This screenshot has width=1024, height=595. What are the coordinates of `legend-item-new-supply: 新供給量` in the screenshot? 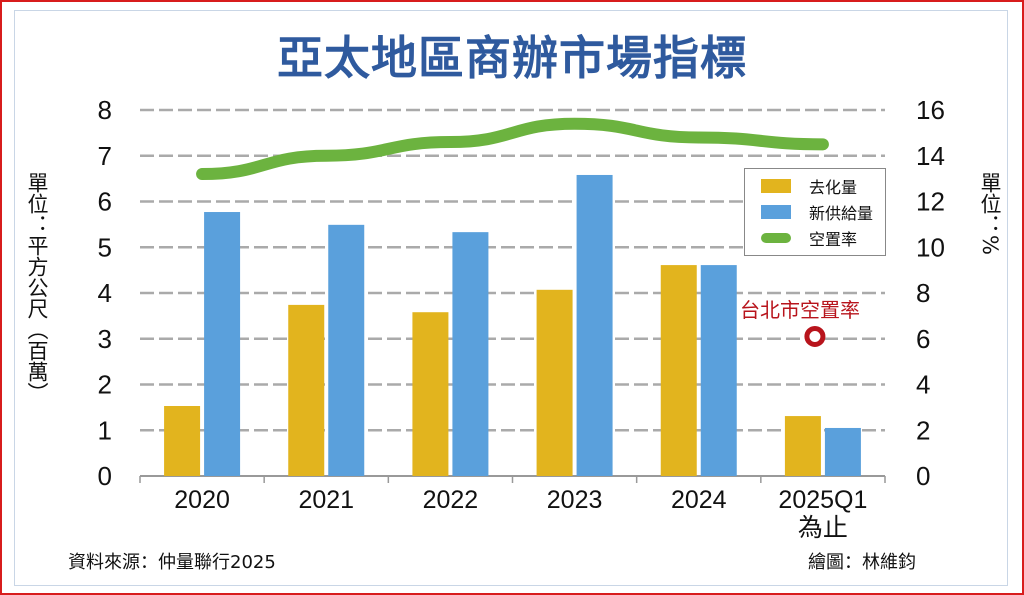 It's located at (817, 212).